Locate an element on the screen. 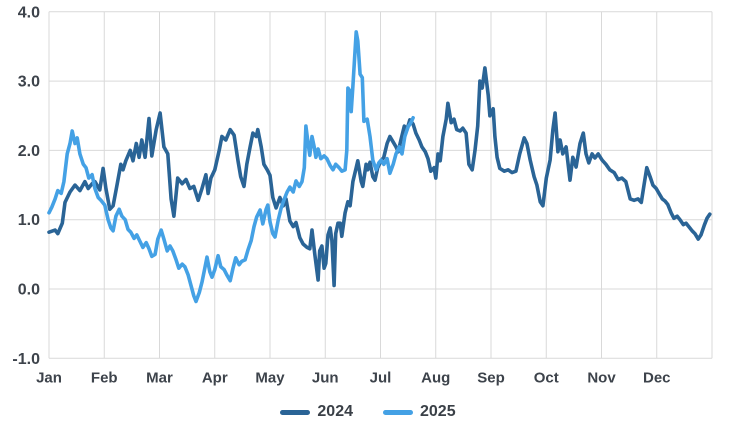 This screenshot has height=435, width=736. x-tick-label: Feb is located at coordinates (104, 377).